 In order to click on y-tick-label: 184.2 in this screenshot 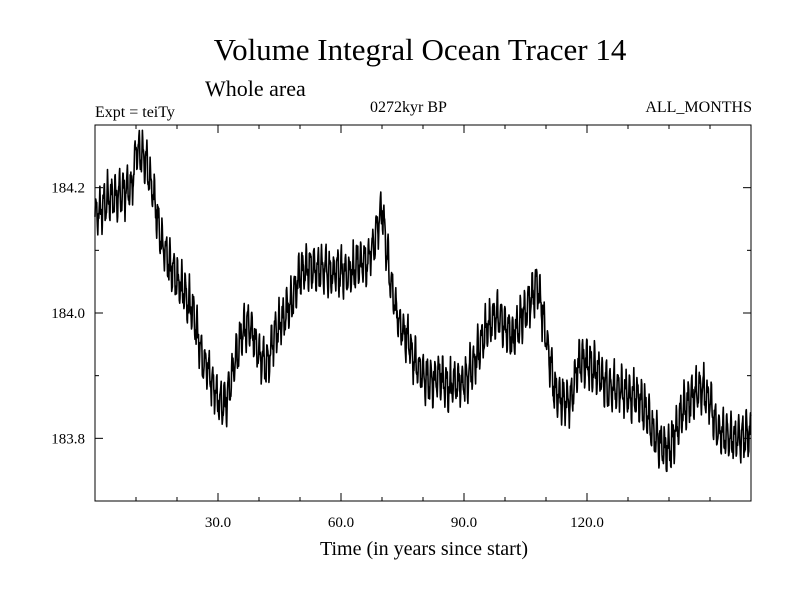, I will do `click(68, 189)`.